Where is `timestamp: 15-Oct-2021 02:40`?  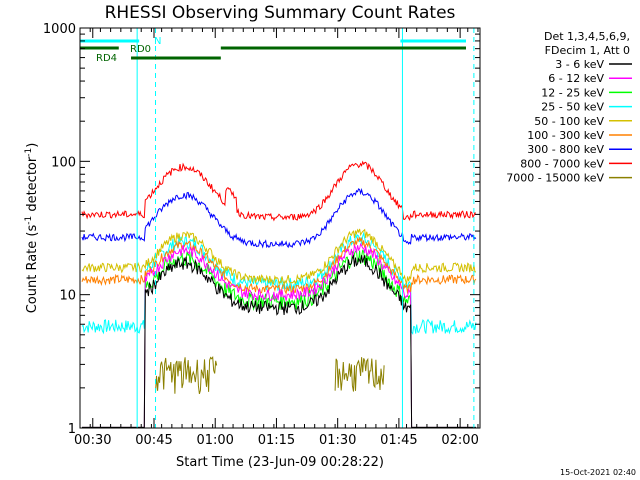 timestamp: 15-Oct-2021 02:40 is located at coordinates (598, 472).